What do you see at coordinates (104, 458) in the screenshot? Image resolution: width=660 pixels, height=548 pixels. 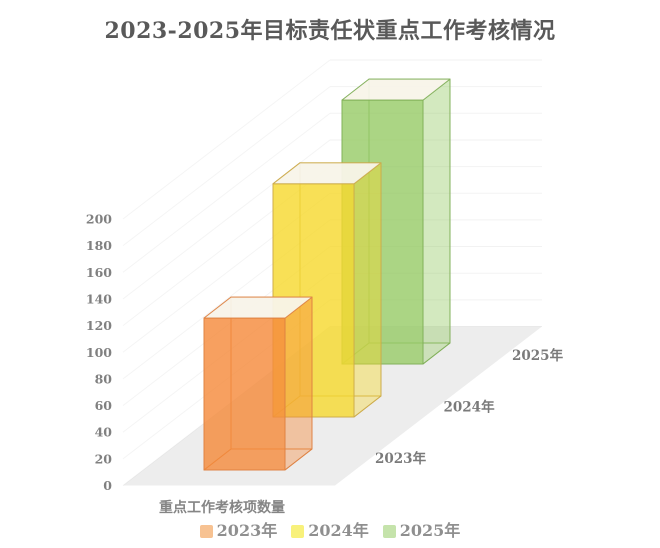 I see `y-tick-label: 20` at bounding box center [104, 458].